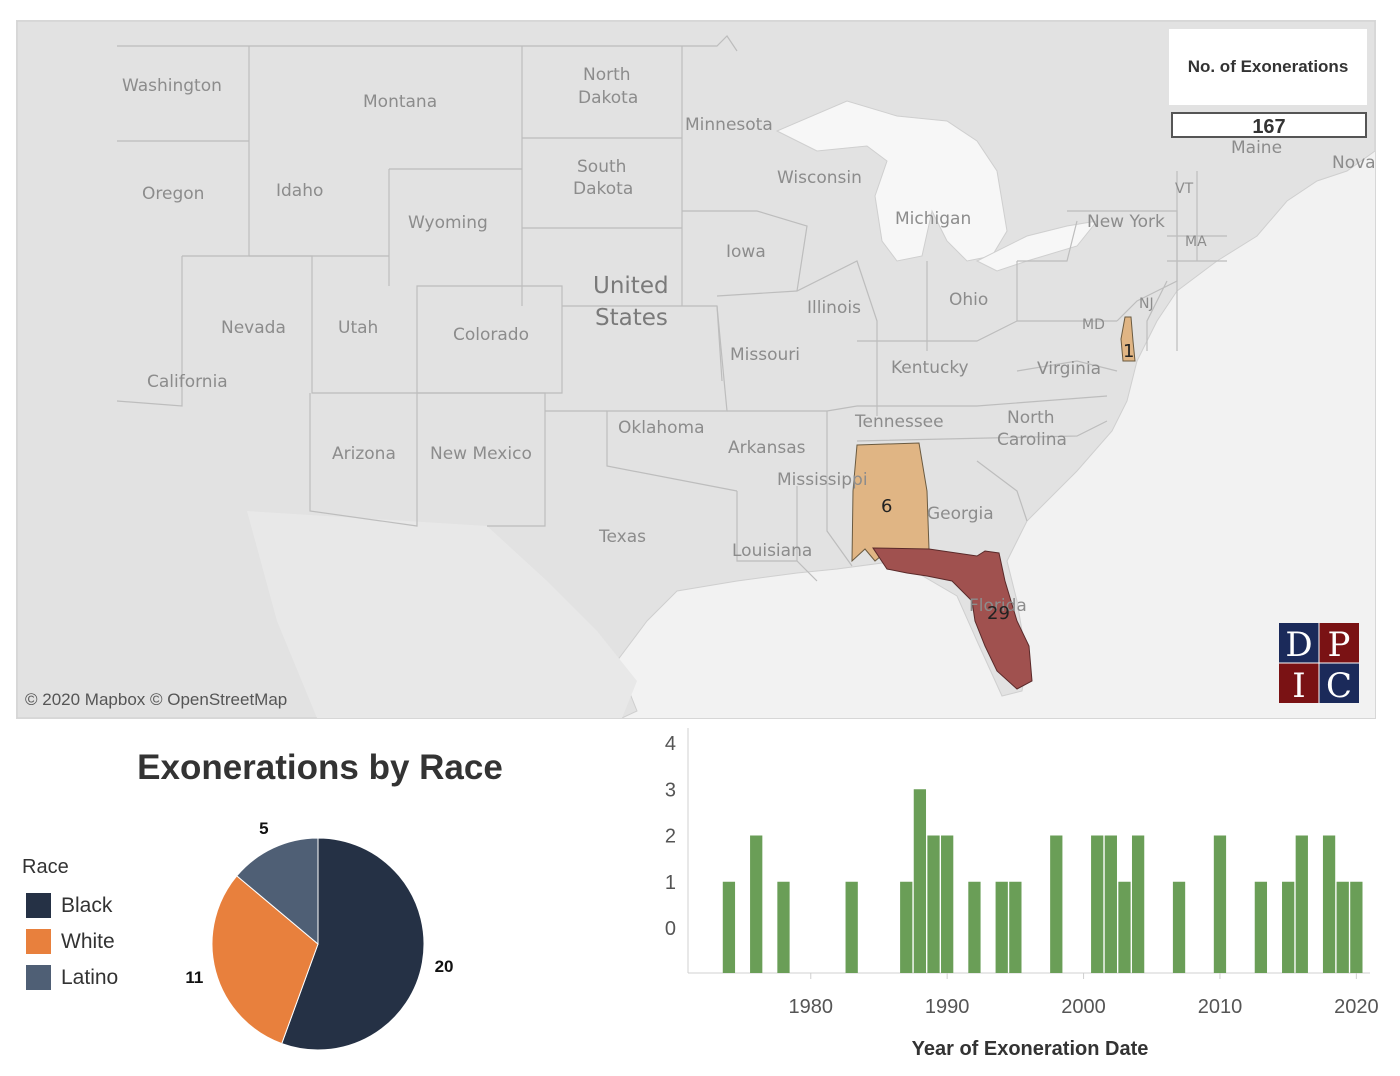 The width and height of the screenshot is (1400, 1076). Describe the element at coordinates (1056, 904) in the screenshot. I see `bar-1998` at that location.